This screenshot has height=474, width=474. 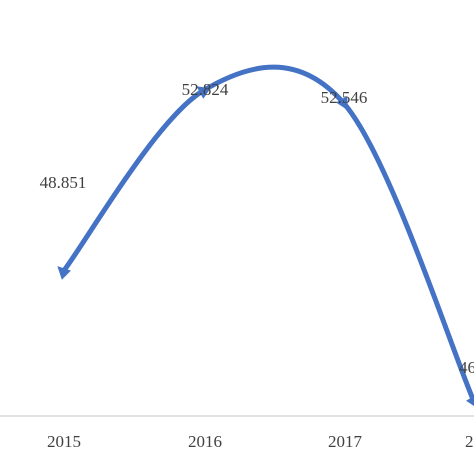 What do you see at coordinates (64, 441) in the screenshot?
I see `x-tick-2015: 2015` at bounding box center [64, 441].